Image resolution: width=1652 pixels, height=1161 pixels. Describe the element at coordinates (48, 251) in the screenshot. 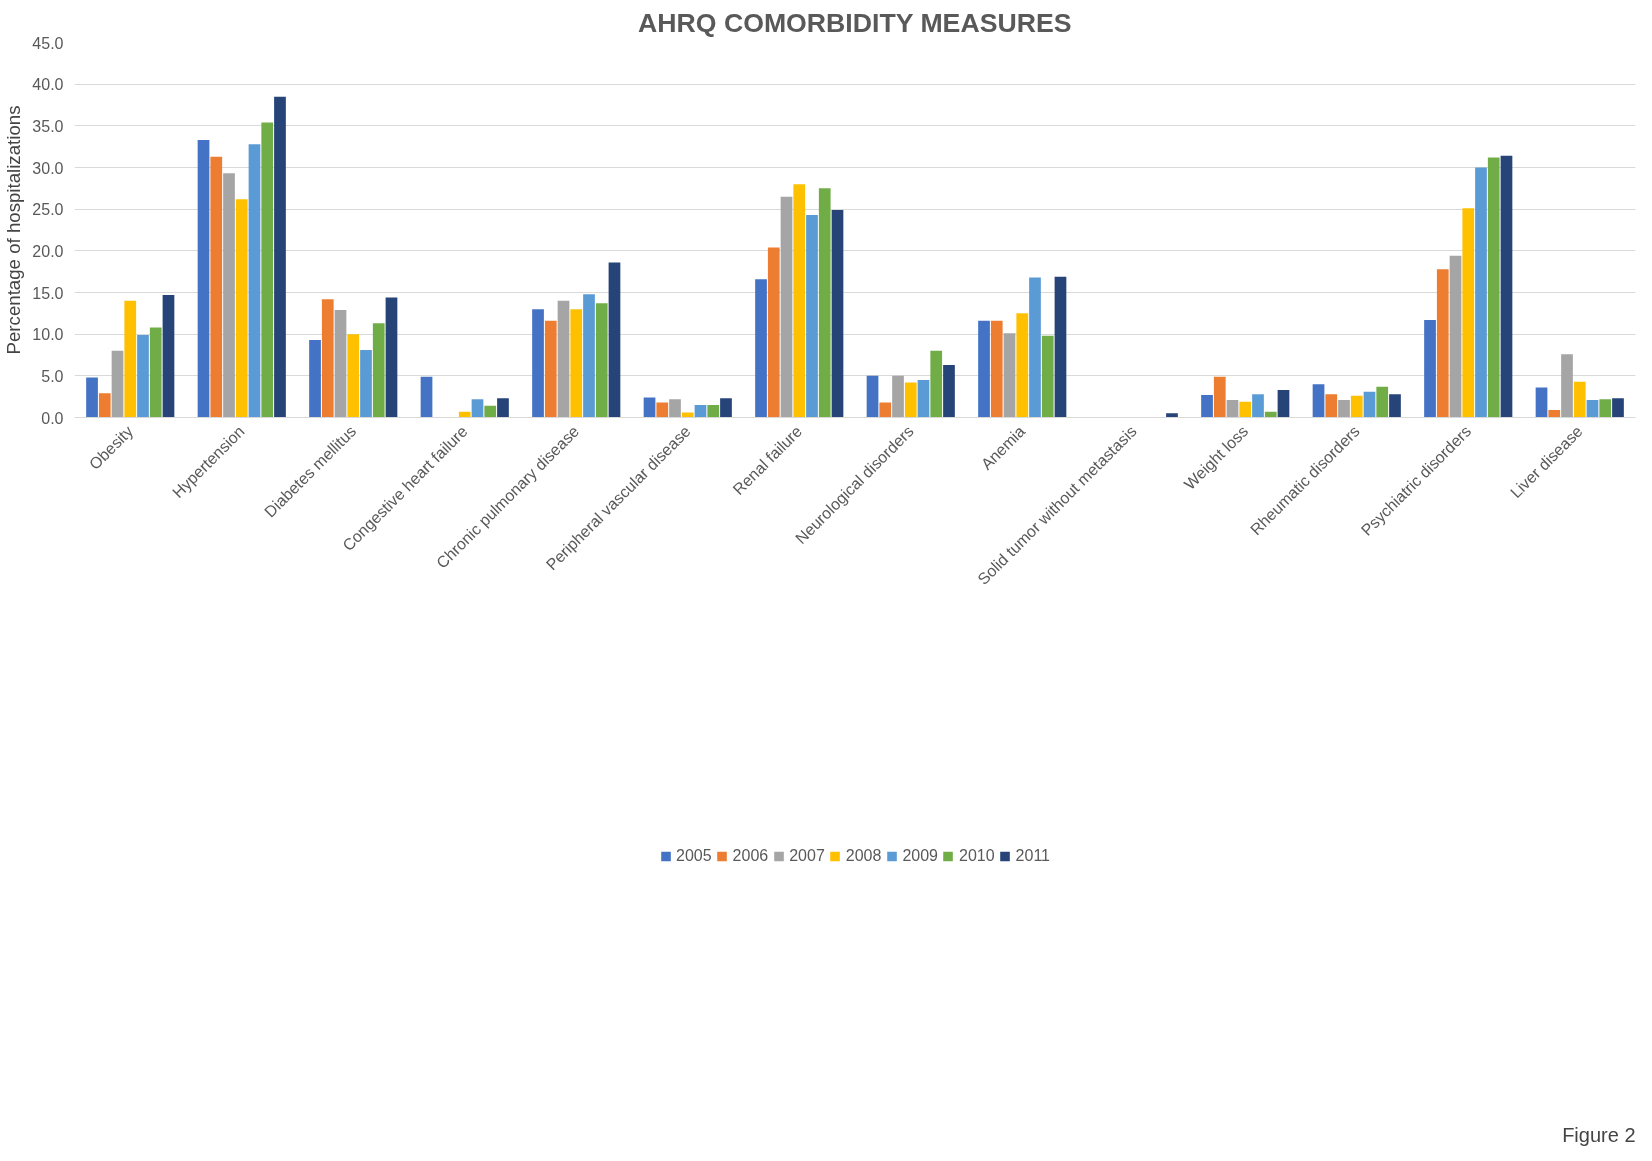

I see `y-tick-label: 20.0` at that location.